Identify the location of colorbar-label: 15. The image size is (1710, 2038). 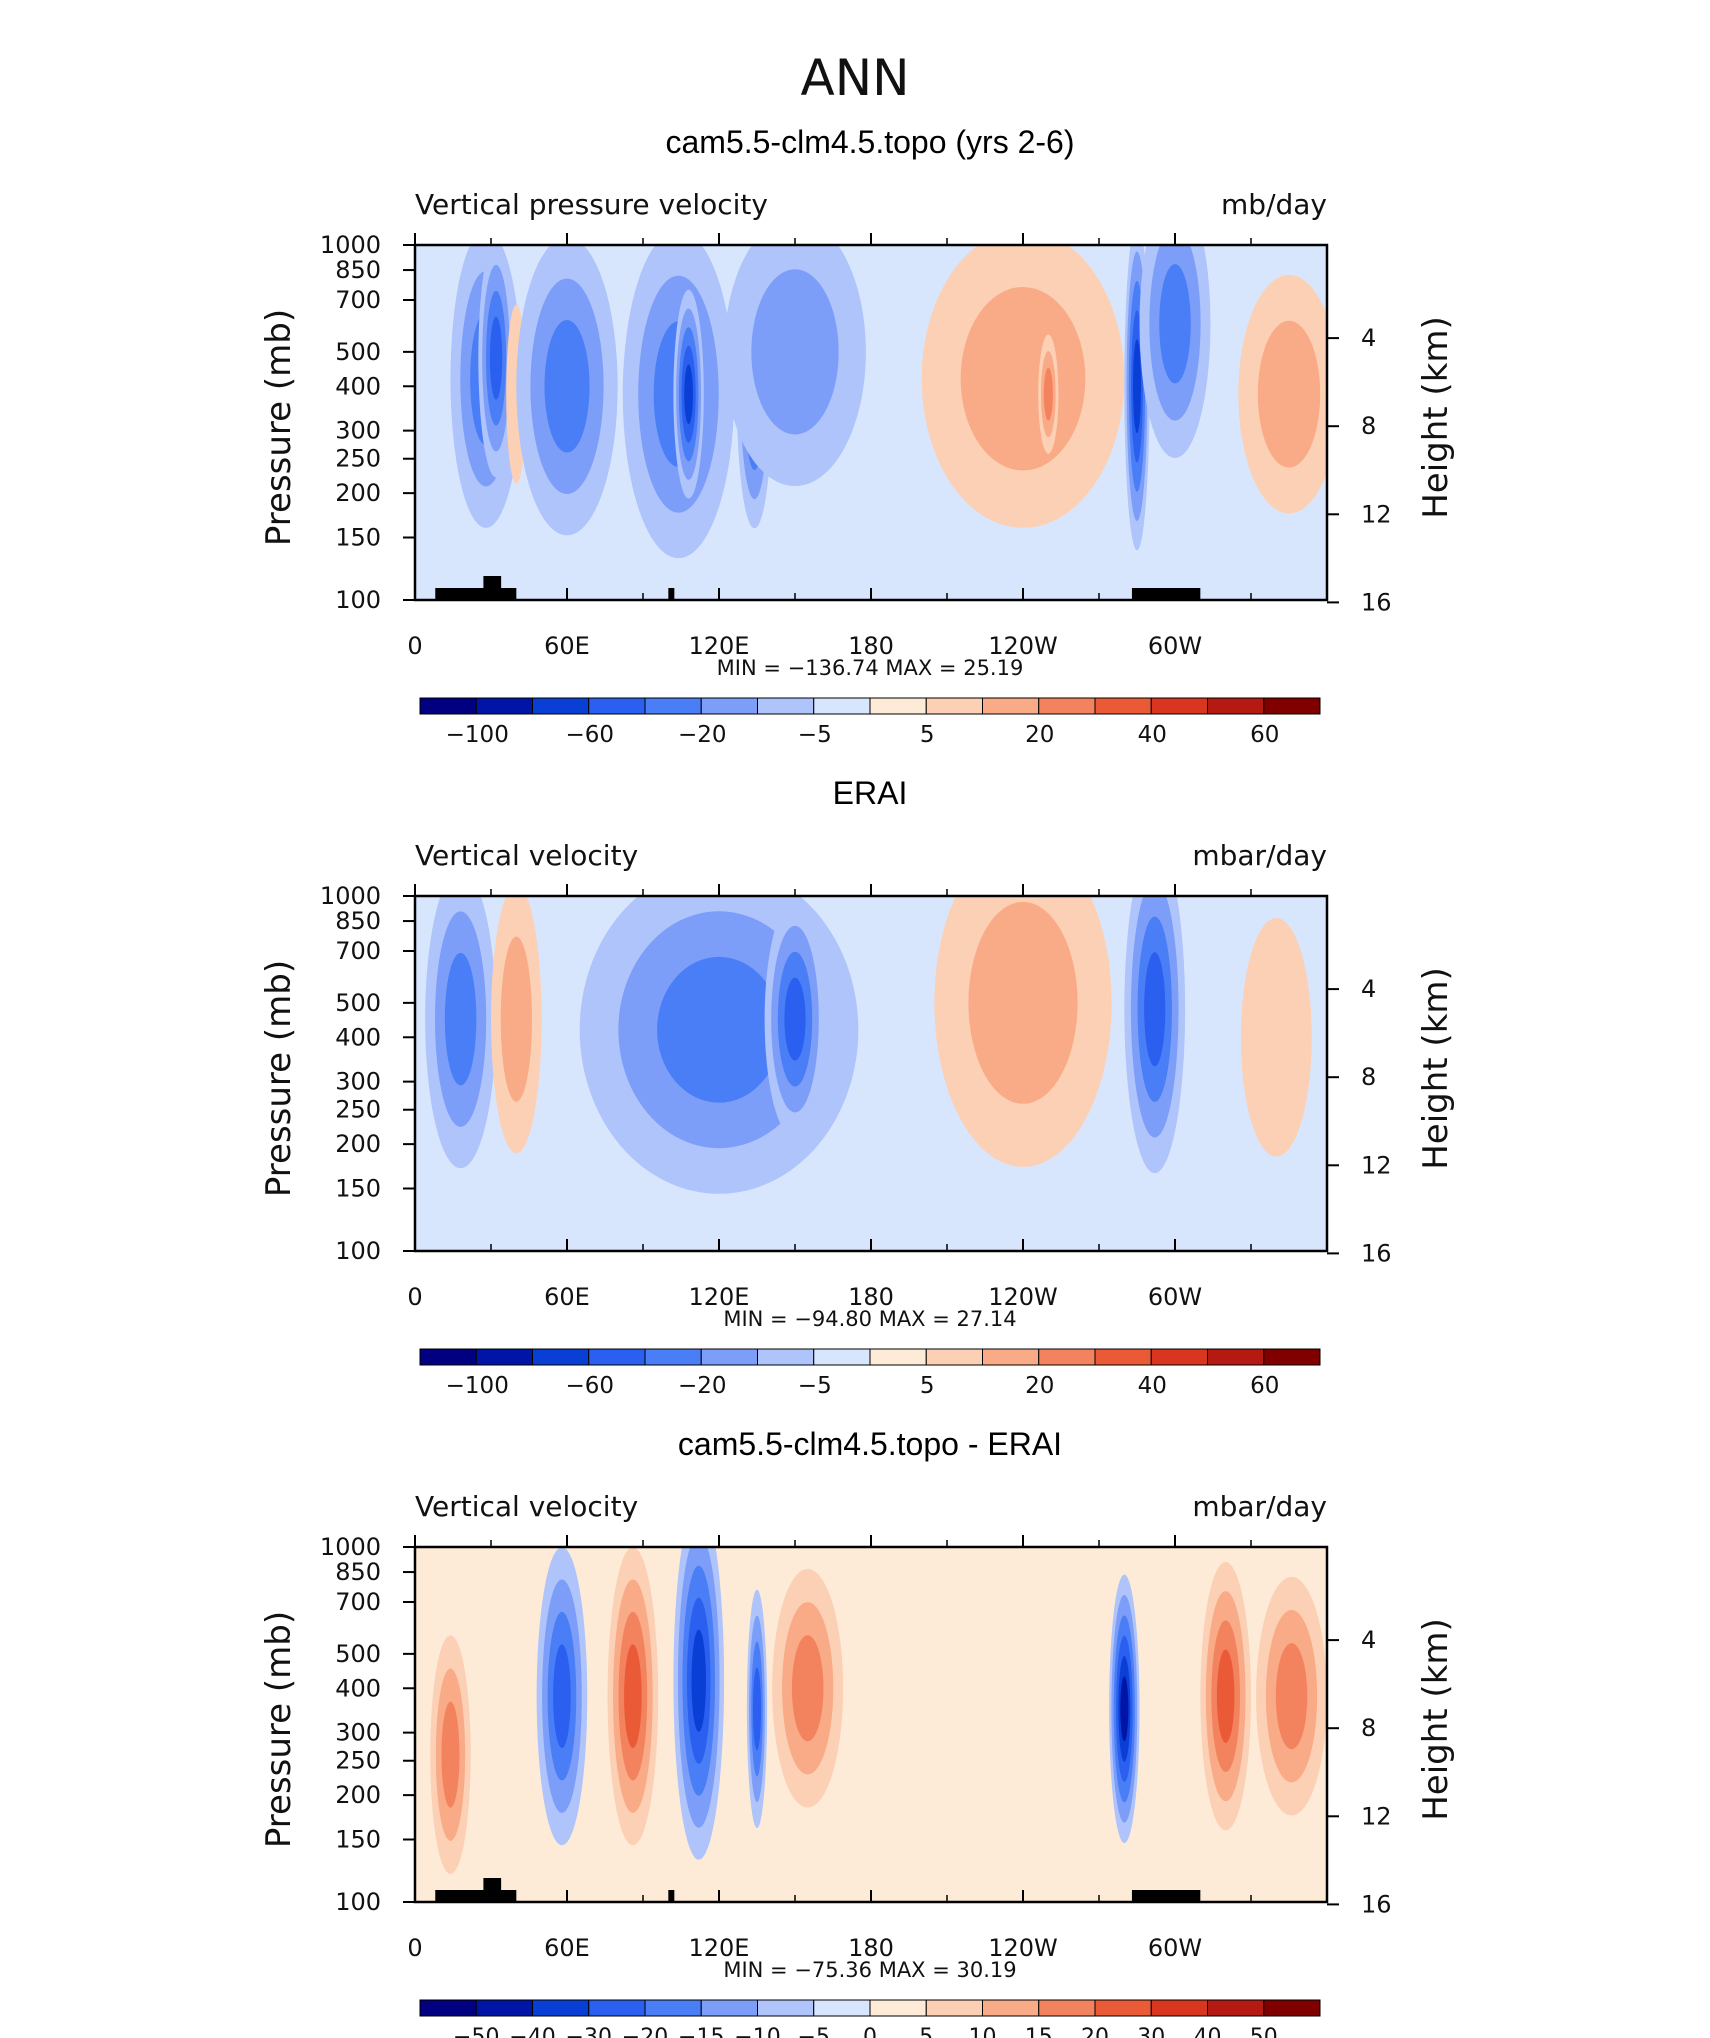
(1039, 2031).